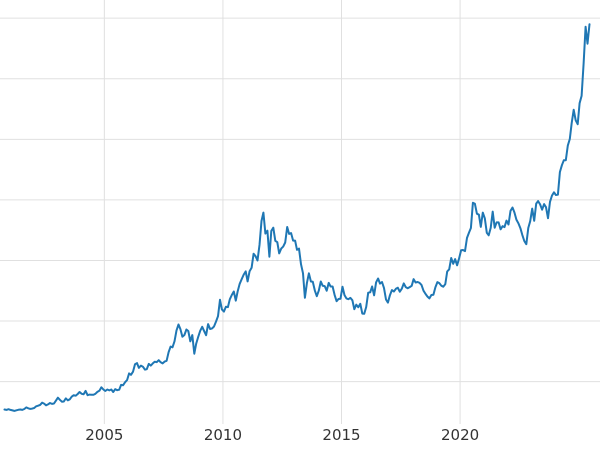 The image size is (600, 450). I want to click on x-tick-label: 2005, so click(104, 435).